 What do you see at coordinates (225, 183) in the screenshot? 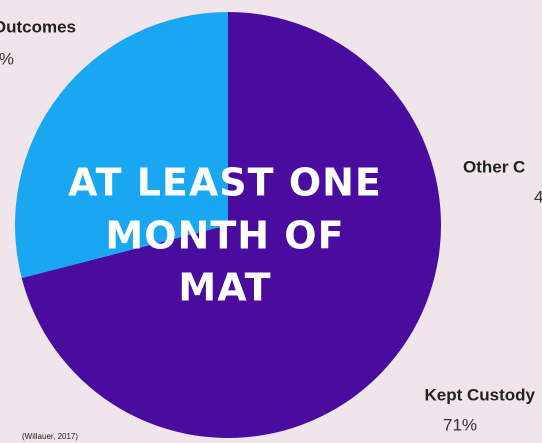
I see `center-text: AT LEAST ONE` at bounding box center [225, 183].